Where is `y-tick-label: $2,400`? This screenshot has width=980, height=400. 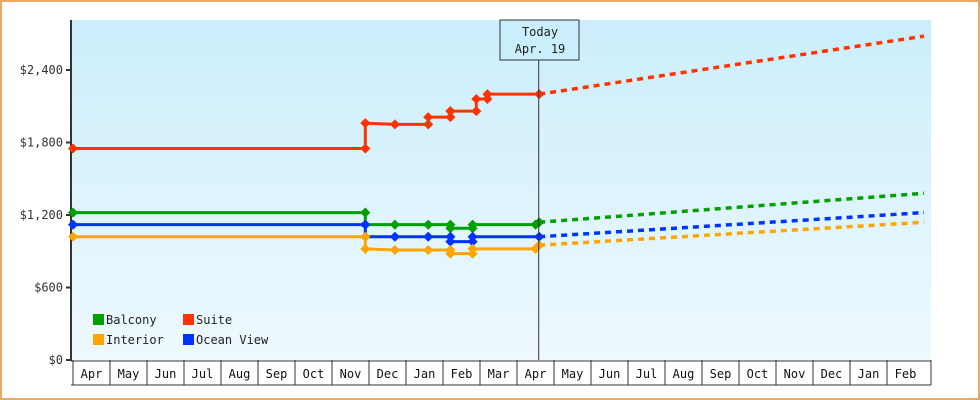
y-tick-label: $2,400 is located at coordinates (41, 70).